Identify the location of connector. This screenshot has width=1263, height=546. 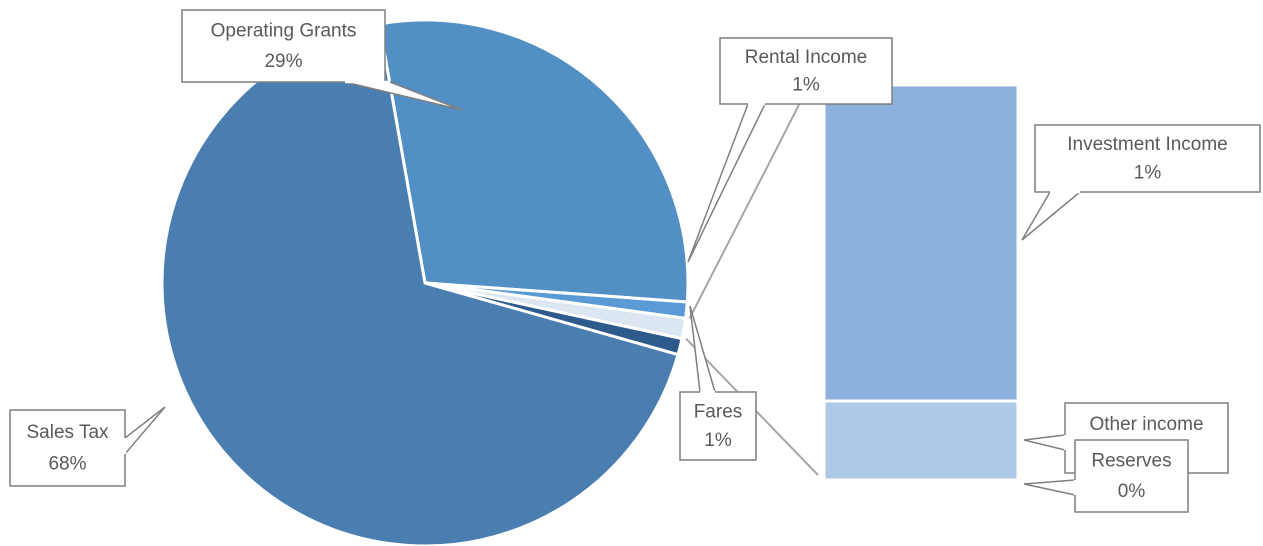
(746, 206).